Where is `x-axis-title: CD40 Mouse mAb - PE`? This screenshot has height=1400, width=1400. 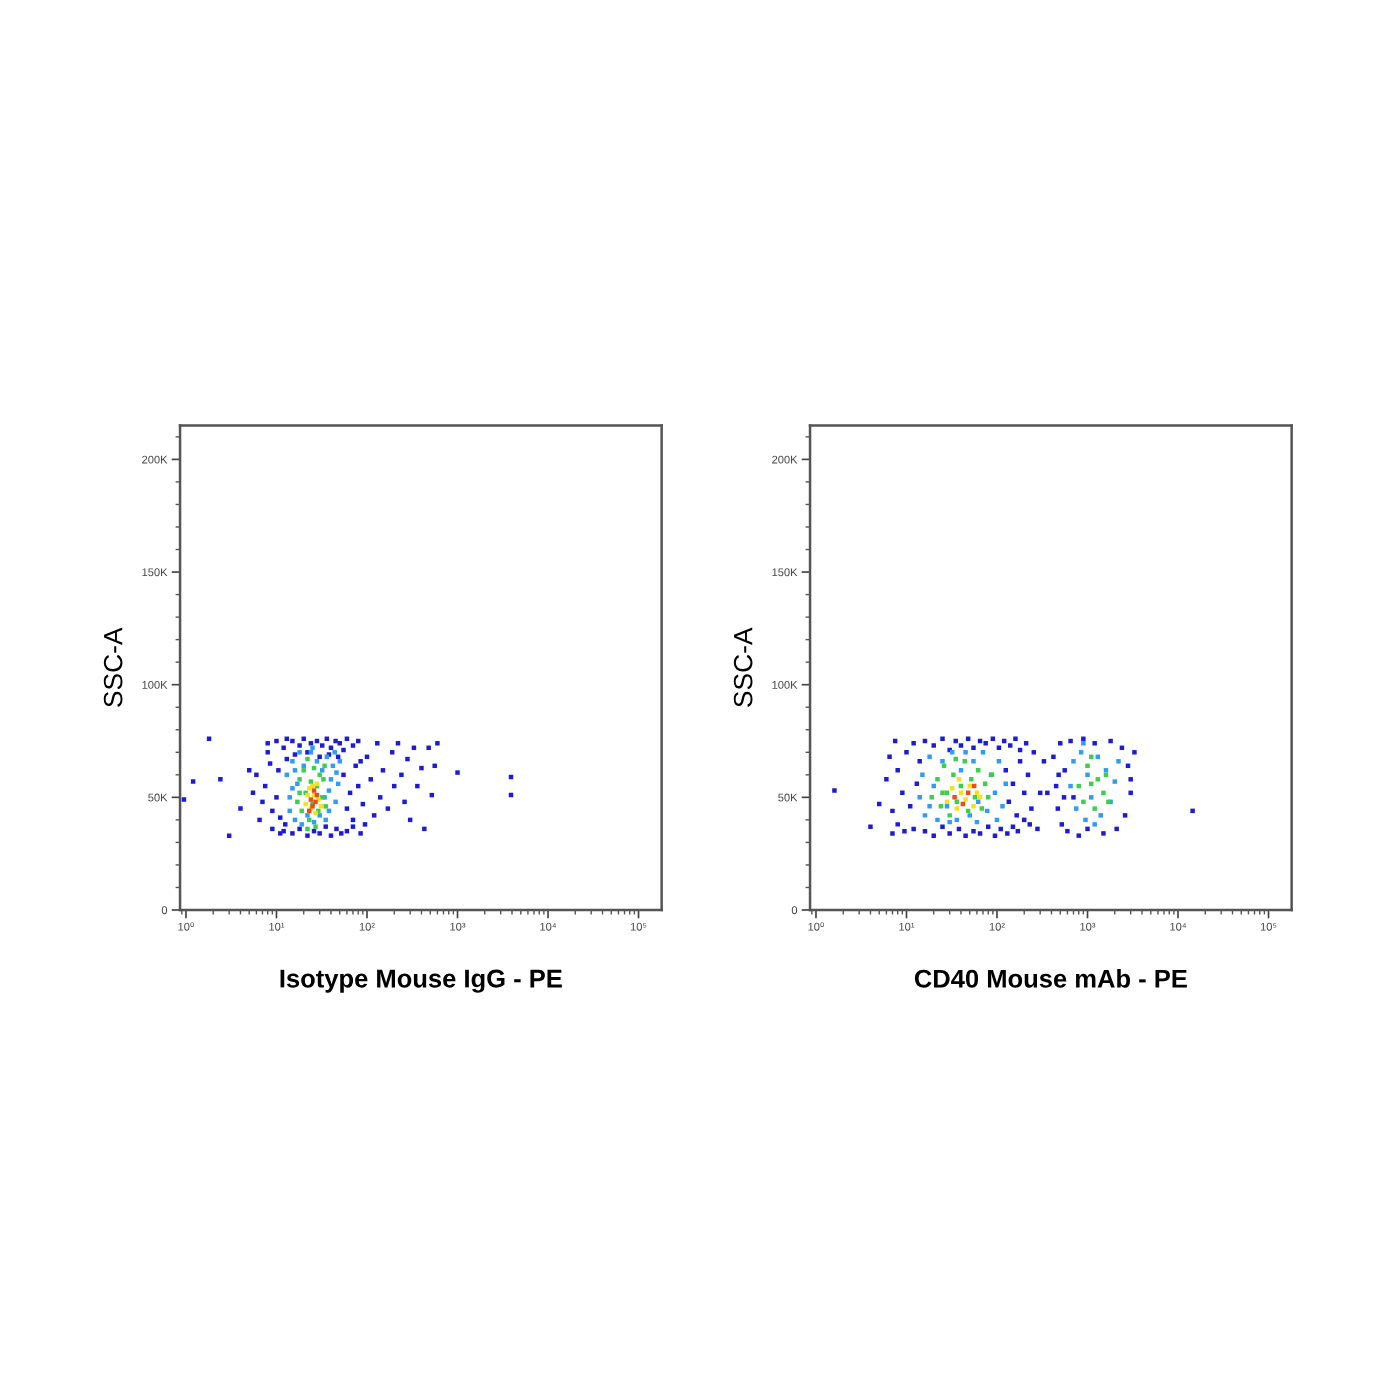 x-axis-title: CD40 Mouse mAb - PE is located at coordinates (1050, 978).